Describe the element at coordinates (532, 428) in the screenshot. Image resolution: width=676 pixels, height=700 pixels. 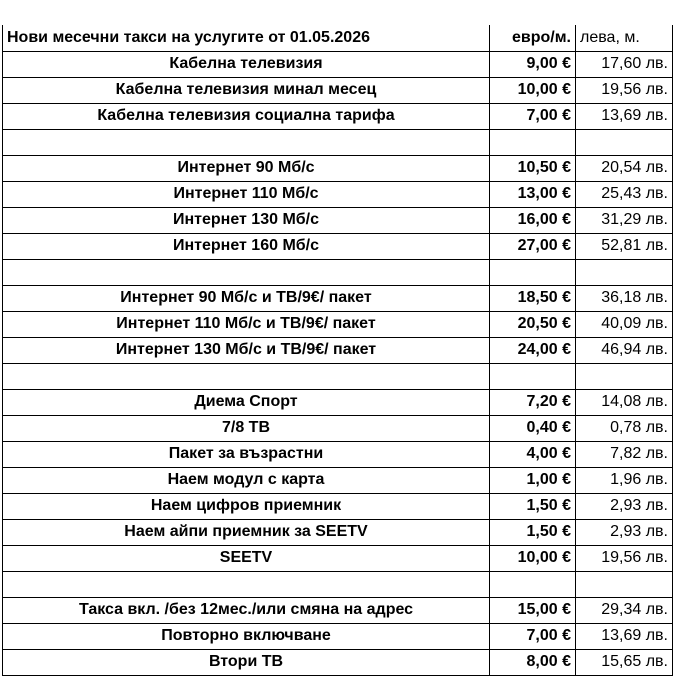
I see `price-eur: 0,40 €` at that location.